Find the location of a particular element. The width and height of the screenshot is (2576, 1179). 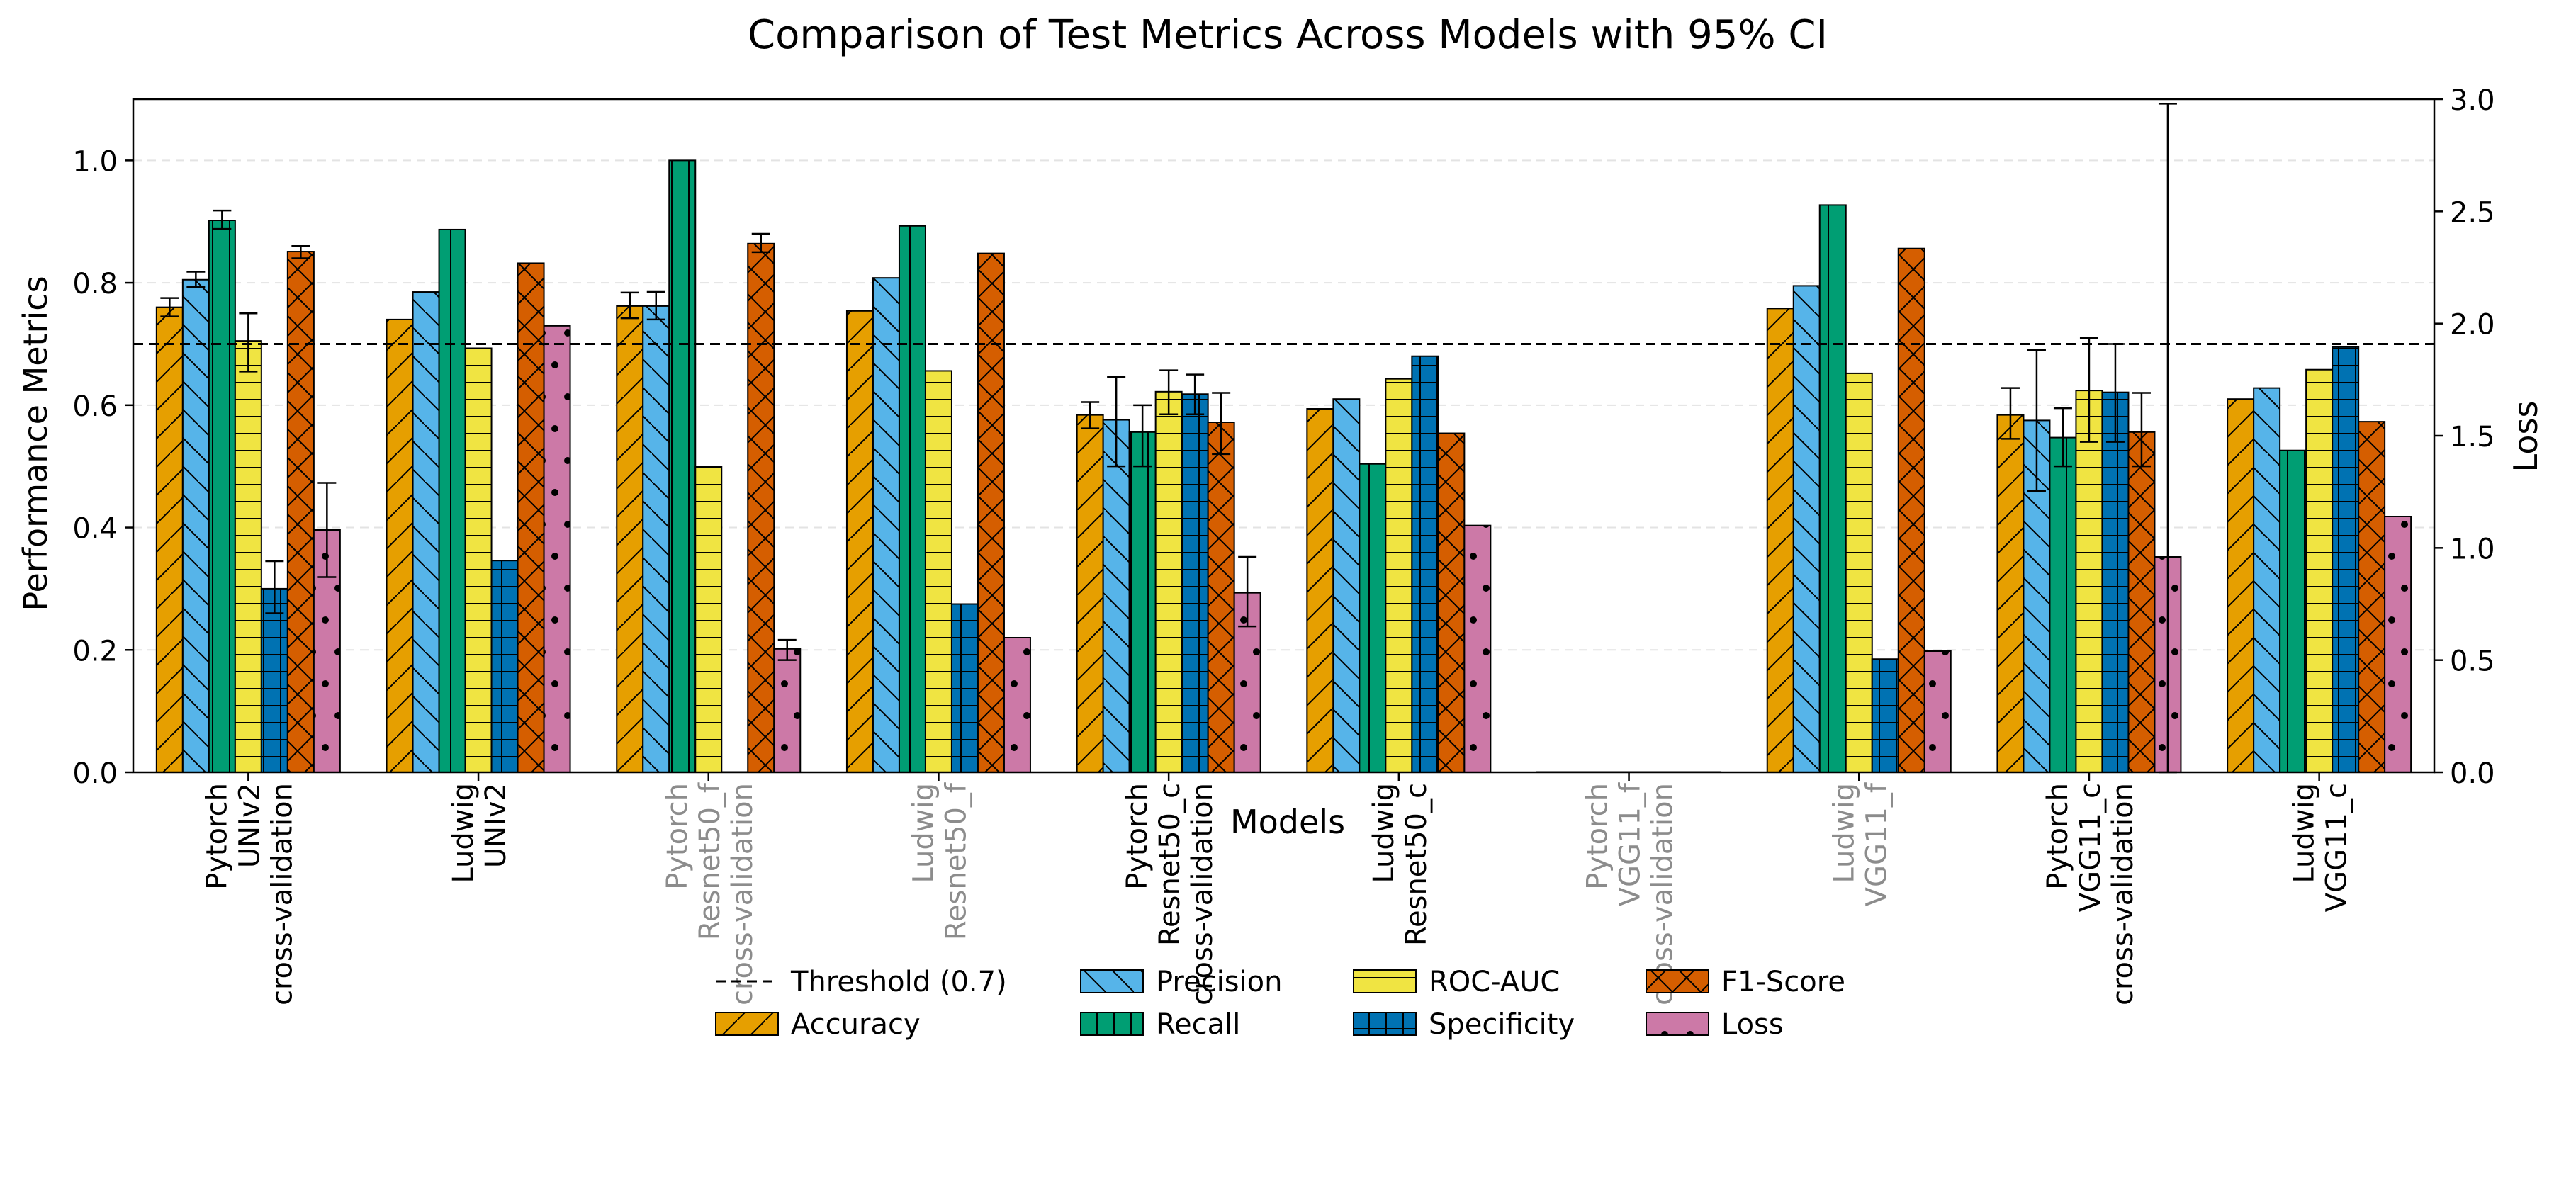

y-axis-label: Performance Metrics is located at coordinates (35, 443).